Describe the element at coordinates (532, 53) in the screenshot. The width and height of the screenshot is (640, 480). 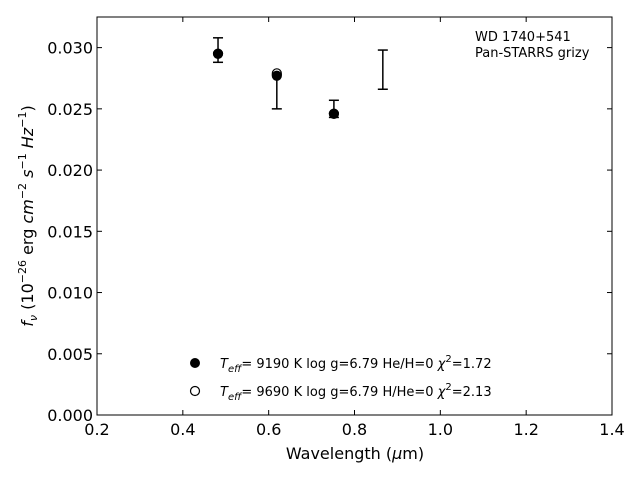
I see `annotation-survey: Pan-STARRS grizy` at that location.